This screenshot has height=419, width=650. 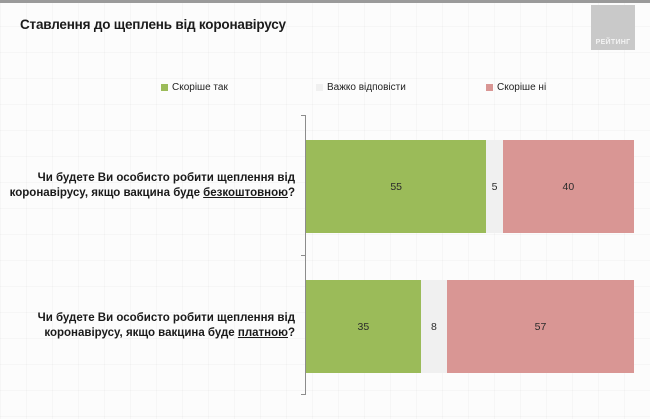 I want to click on legend-item-hard-to-say: Важко відповісти, so click(x=361, y=87).